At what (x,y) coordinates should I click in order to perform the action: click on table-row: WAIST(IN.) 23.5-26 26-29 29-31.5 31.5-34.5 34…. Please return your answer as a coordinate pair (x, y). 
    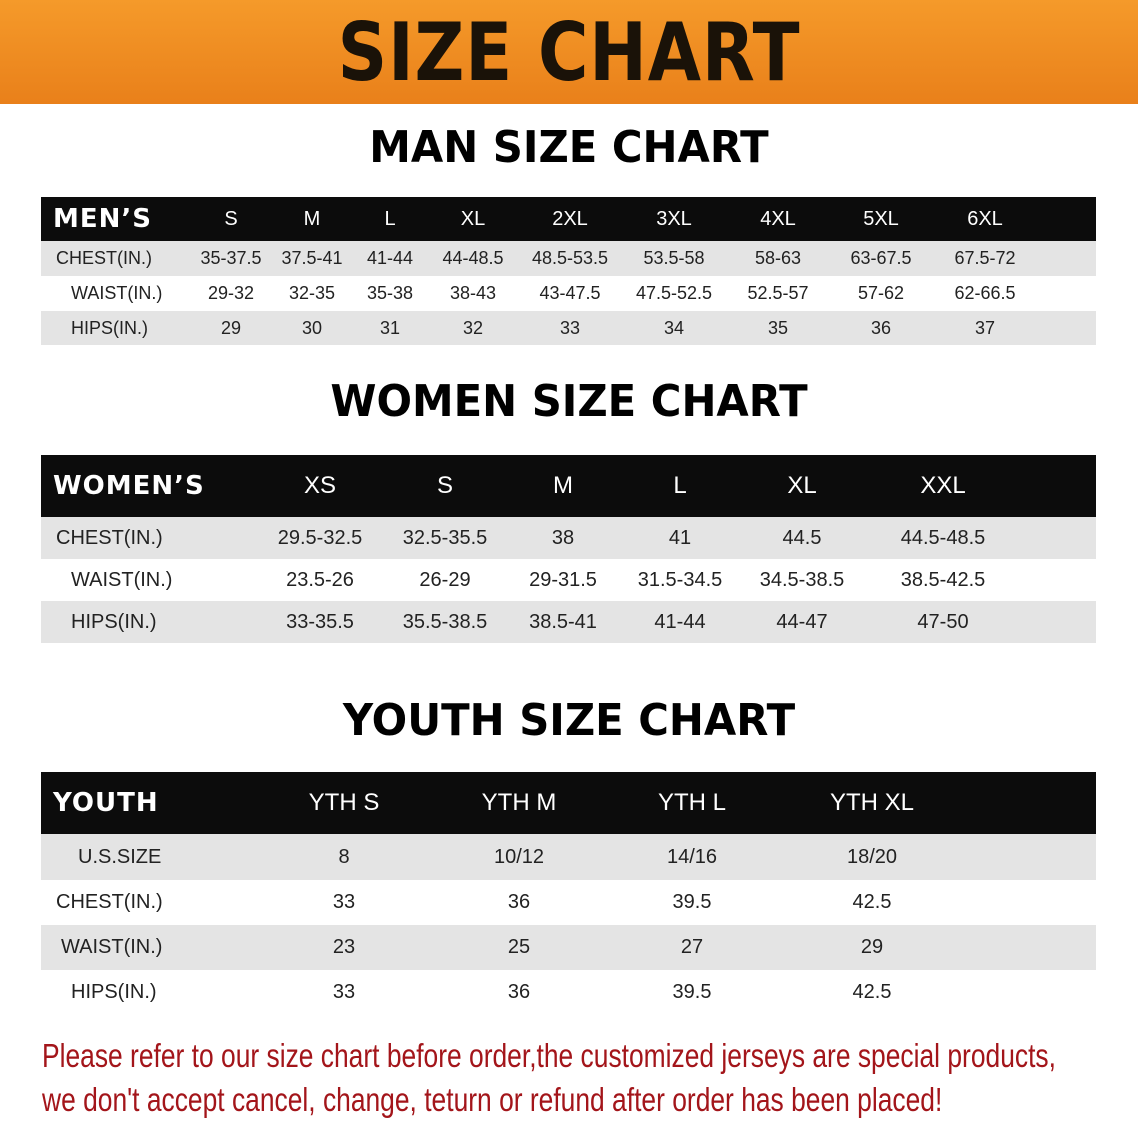
    Looking at the image, I should click on (568, 580).